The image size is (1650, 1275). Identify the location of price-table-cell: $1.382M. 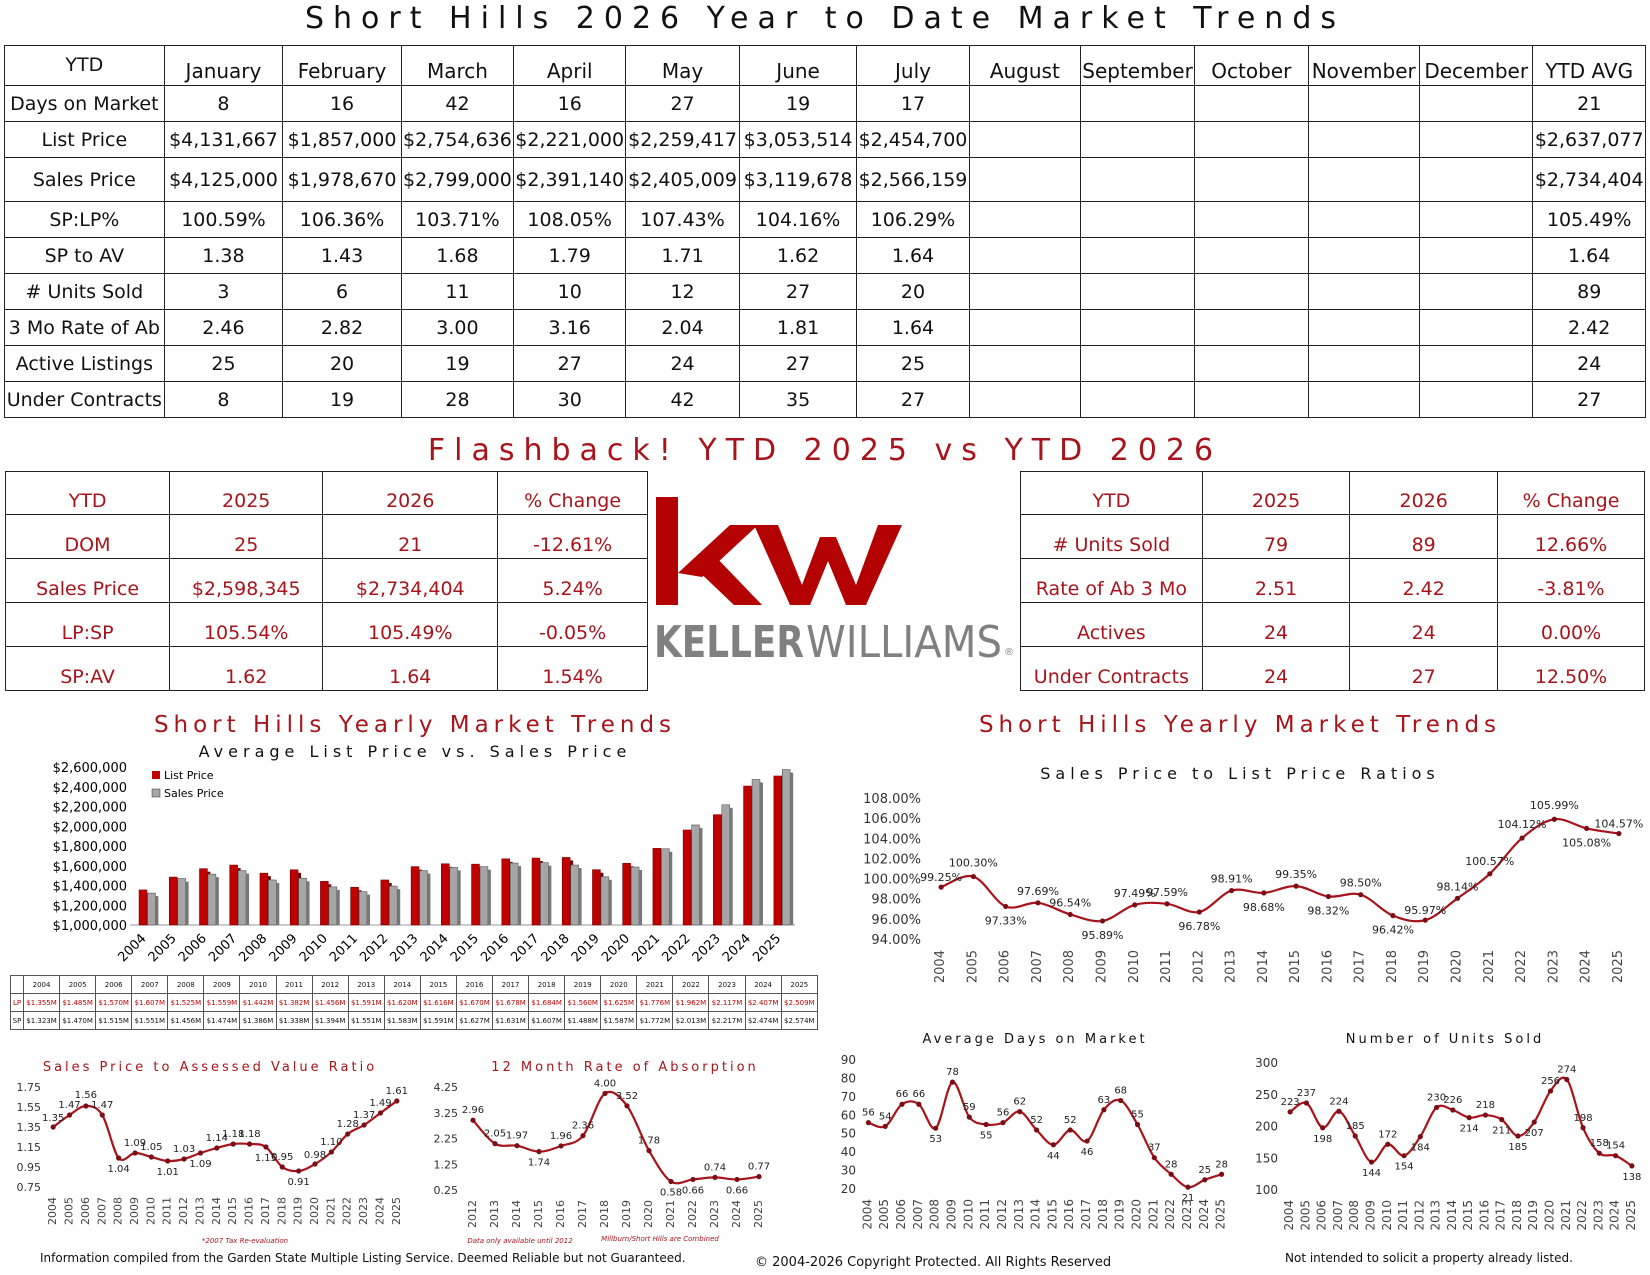
(294, 1002).